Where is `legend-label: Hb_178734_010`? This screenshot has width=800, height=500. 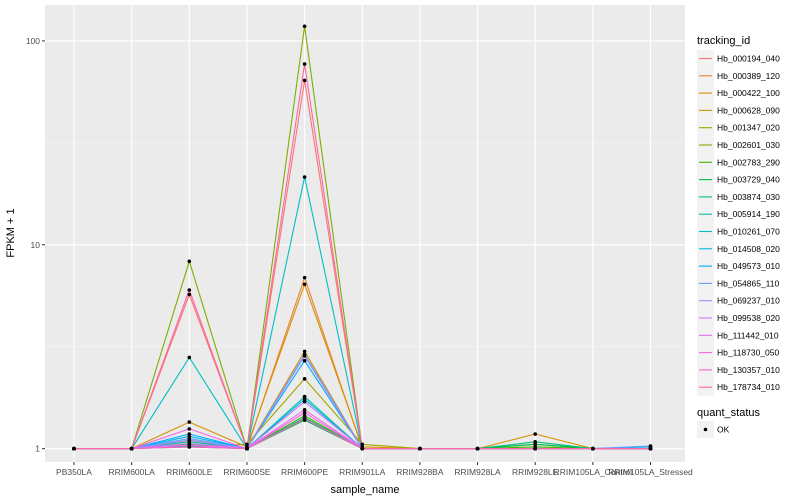
legend-label: Hb_178734_010 is located at coordinates (748, 387).